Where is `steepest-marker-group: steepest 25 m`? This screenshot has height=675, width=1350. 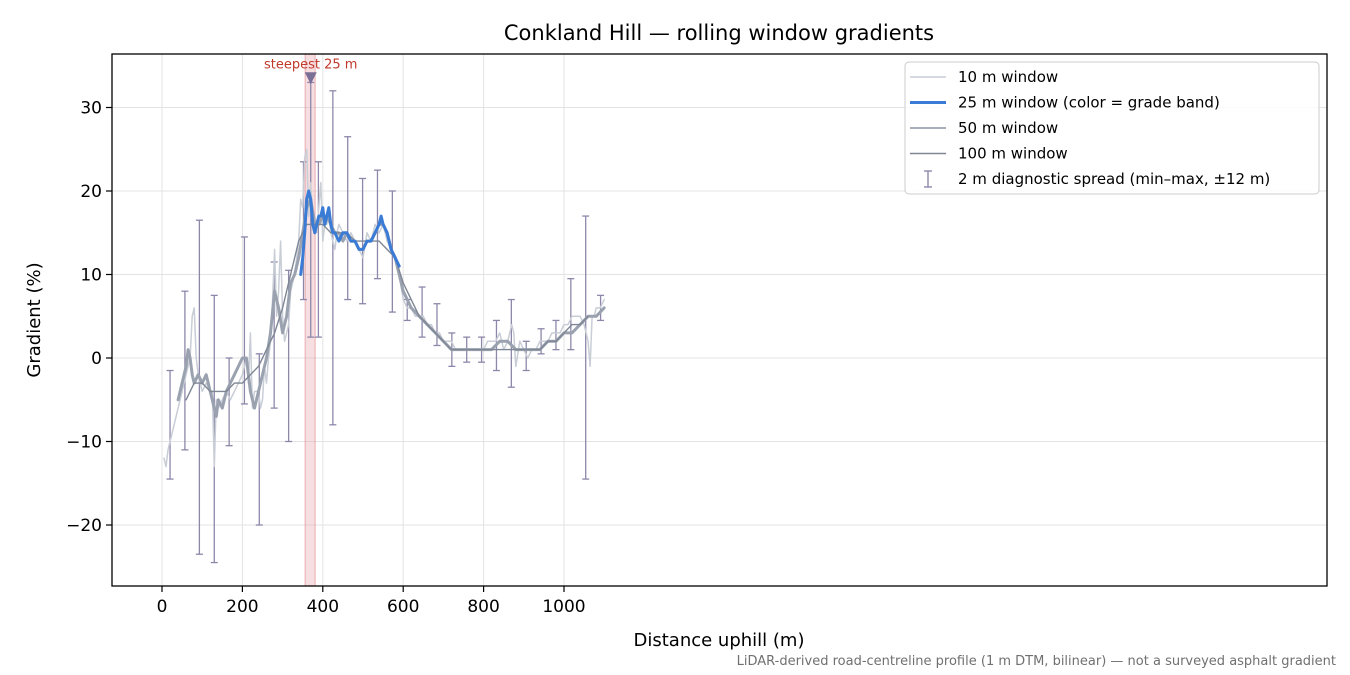 steepest-marker-group: steepest 25 m is located at coordinates (310, 71).